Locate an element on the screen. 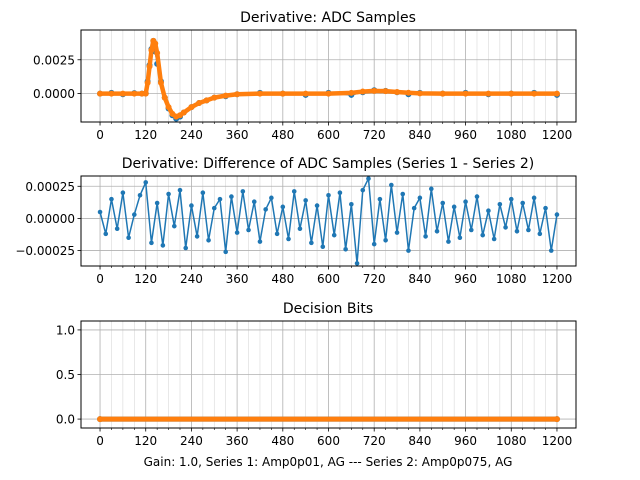  x-tick-label: 720 is located at coordinates (374, 279).